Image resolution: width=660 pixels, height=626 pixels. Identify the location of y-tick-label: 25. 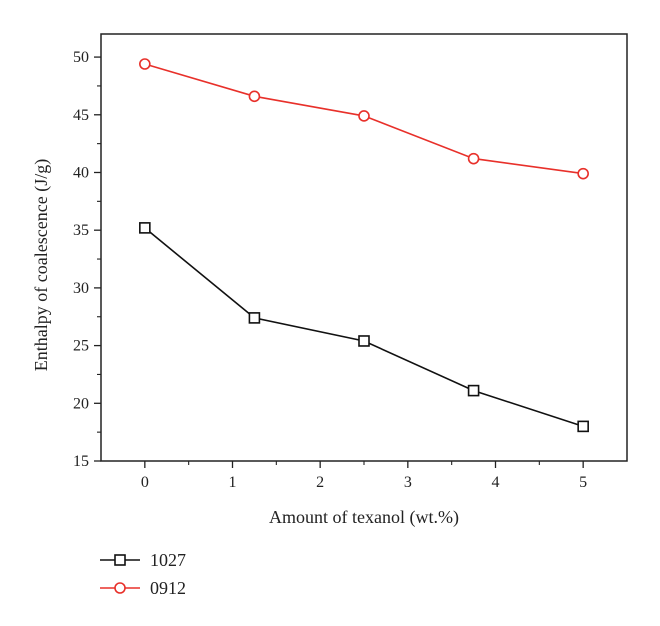
(81, 346).